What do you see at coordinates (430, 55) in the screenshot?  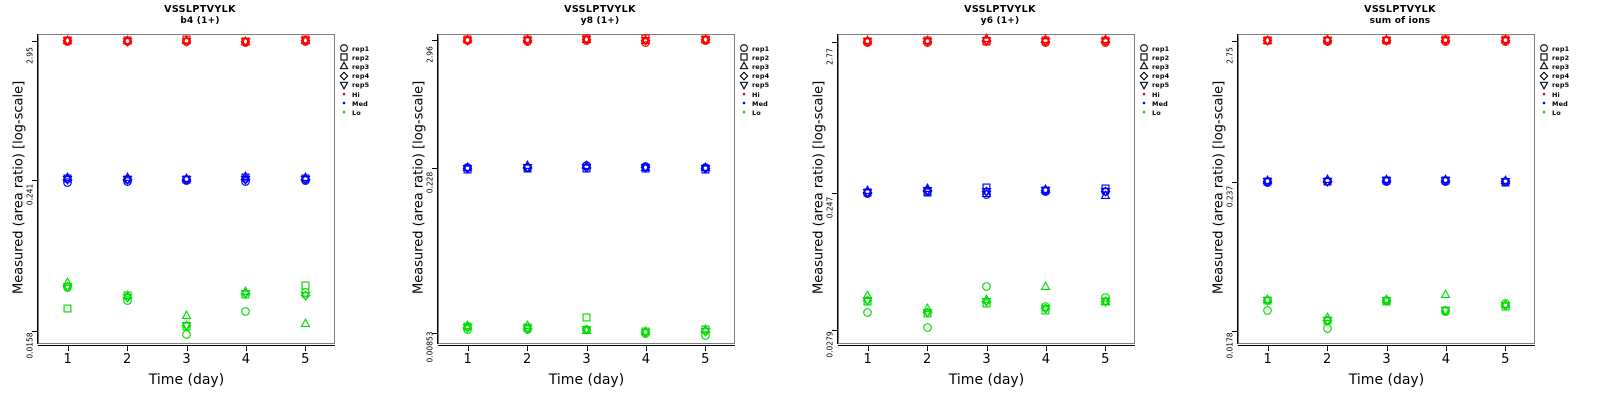 I see `y-axis-tick-label: 2.96` at bounding box center [430, 55].